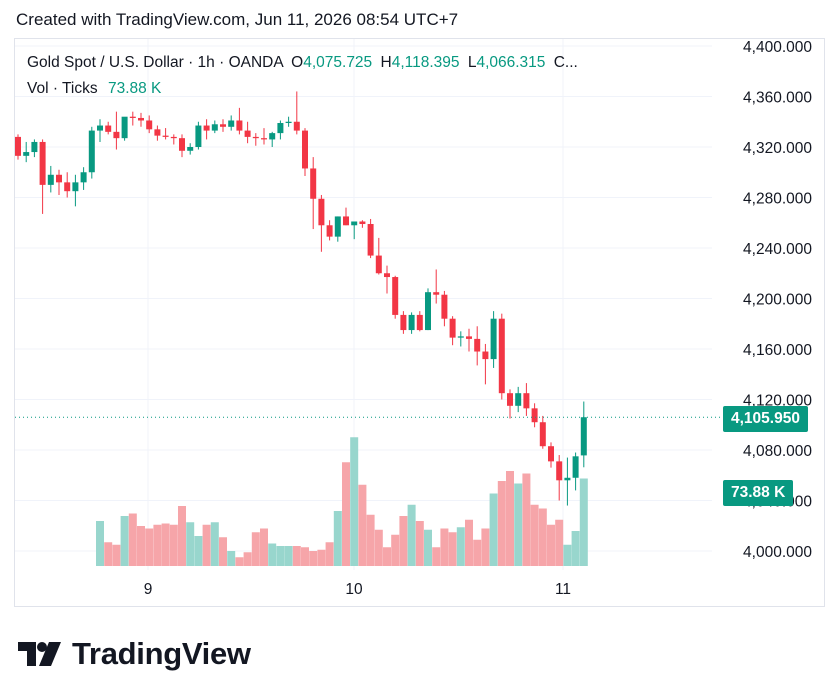  I want to click on symbol-title: Gold Spot / U.S. Dollar · 1h · OANDA, so click(155, 62).